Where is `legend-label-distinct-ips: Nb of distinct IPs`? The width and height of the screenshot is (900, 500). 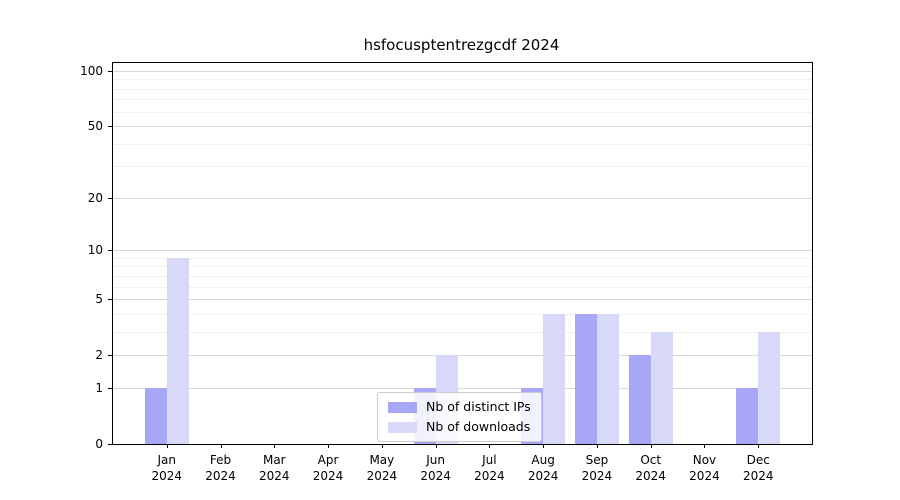
legend-label-distinct-ips: Nb of distinct IPs is located at coordinates (478, 406).